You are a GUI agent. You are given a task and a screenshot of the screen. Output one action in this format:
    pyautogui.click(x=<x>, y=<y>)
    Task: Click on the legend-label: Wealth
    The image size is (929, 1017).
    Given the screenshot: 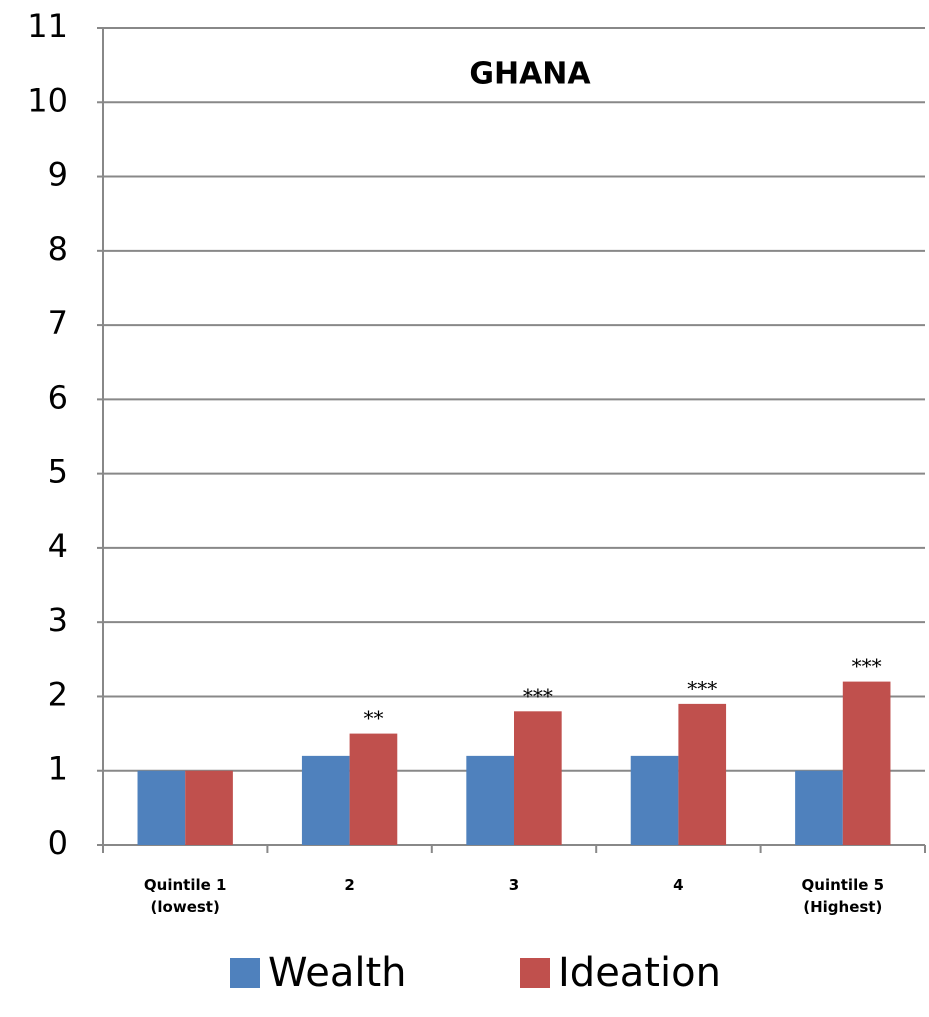 What is the action you would take?
    pyautogui.click(x=337, y=973)
    